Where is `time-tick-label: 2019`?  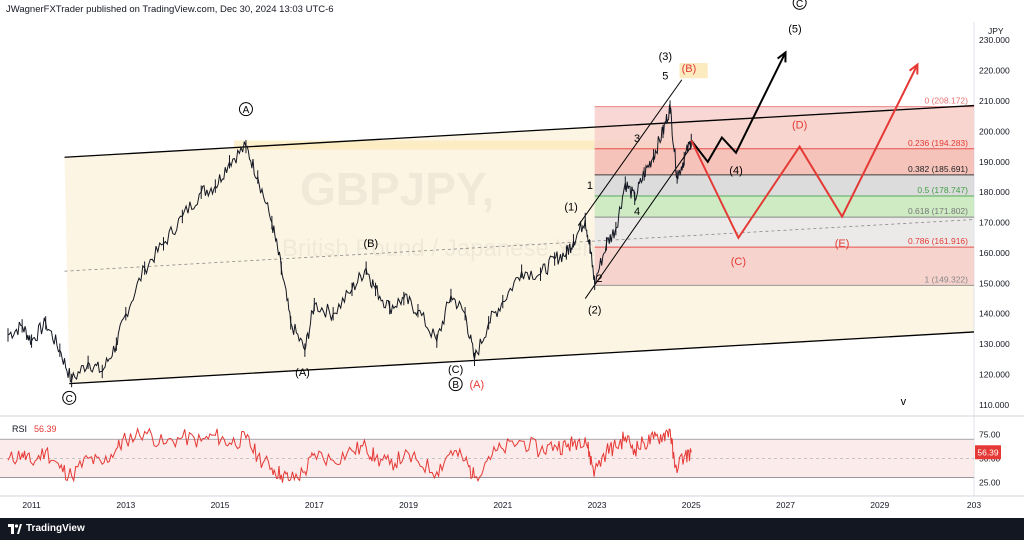
time-tick-label: 2019 is located at coordinates (408, 505).